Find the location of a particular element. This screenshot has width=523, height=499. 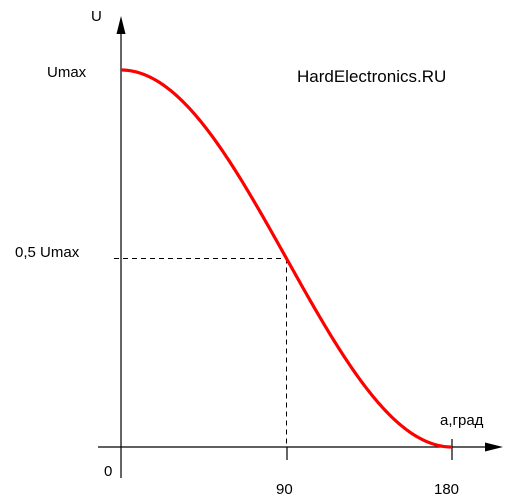

x-tick-label-90: 90 is located at coordinates (284, 489).